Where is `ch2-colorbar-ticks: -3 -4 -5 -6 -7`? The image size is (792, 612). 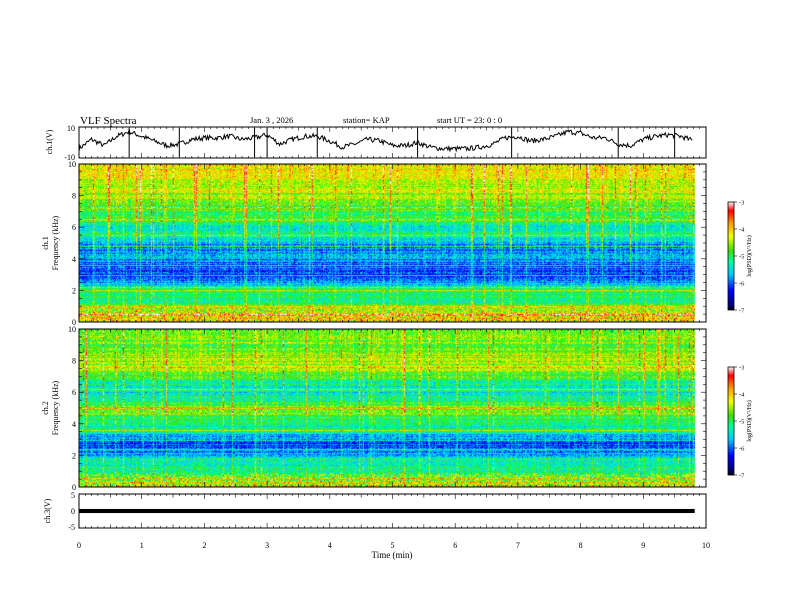 ch2-colorbar-ticks: -3 -4 -5 -6 -7 is located at coordinates (739, 422).